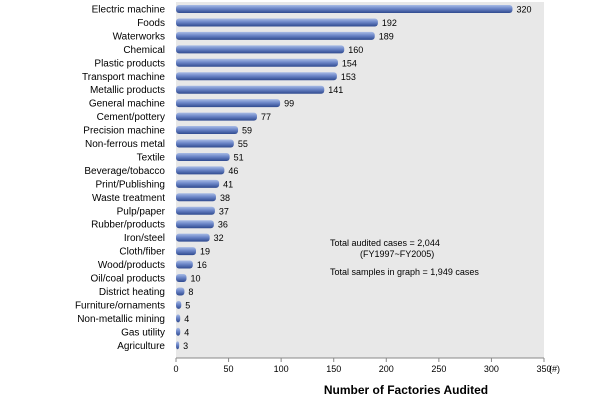  What do you see at coordinates (386, 369) in the screenshot?
I see `x-tick-label-200: 200` at bounding box center [386, 369].